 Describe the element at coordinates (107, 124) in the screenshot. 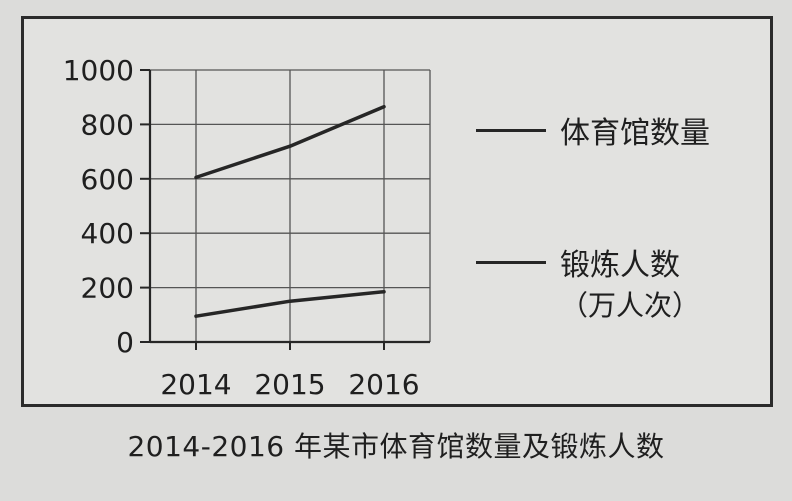

I see `y-tick-label-800: 800` at that location.